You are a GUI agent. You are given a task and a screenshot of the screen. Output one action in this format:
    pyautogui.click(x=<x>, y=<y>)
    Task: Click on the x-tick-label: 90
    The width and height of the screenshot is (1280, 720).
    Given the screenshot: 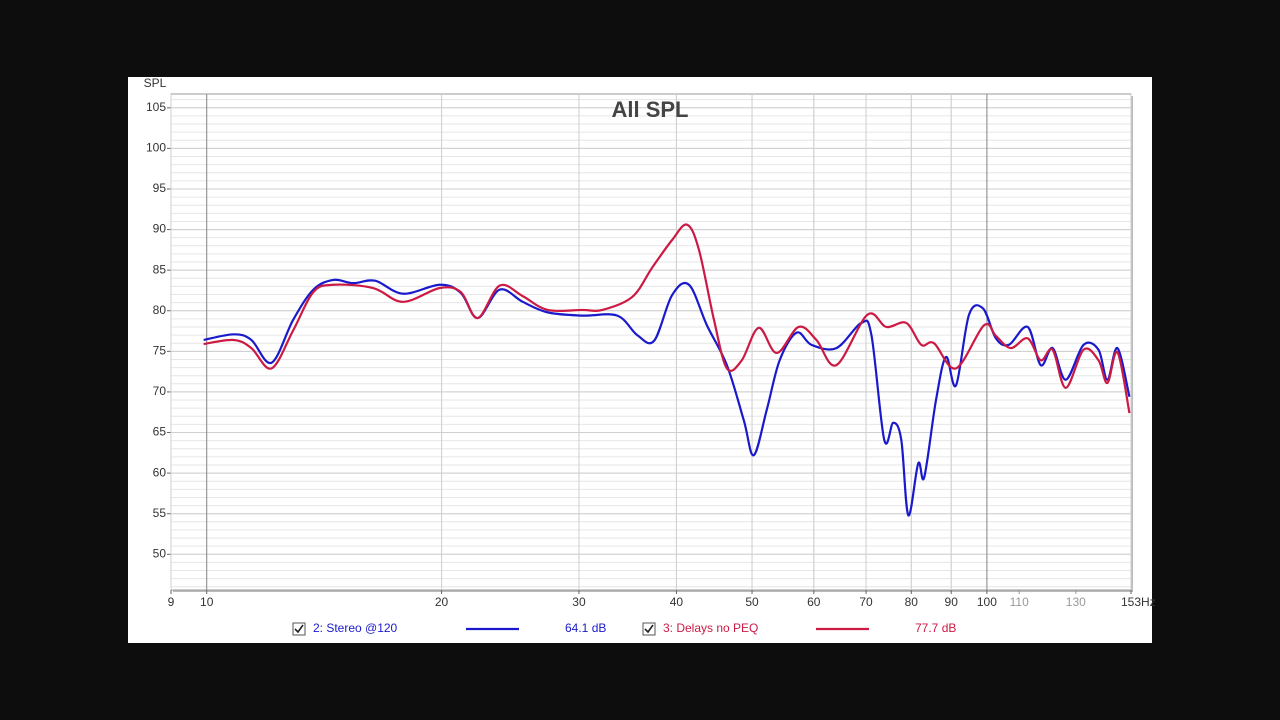 What is the action you would take?
    pyautogui.click(x=952, y=602)
    